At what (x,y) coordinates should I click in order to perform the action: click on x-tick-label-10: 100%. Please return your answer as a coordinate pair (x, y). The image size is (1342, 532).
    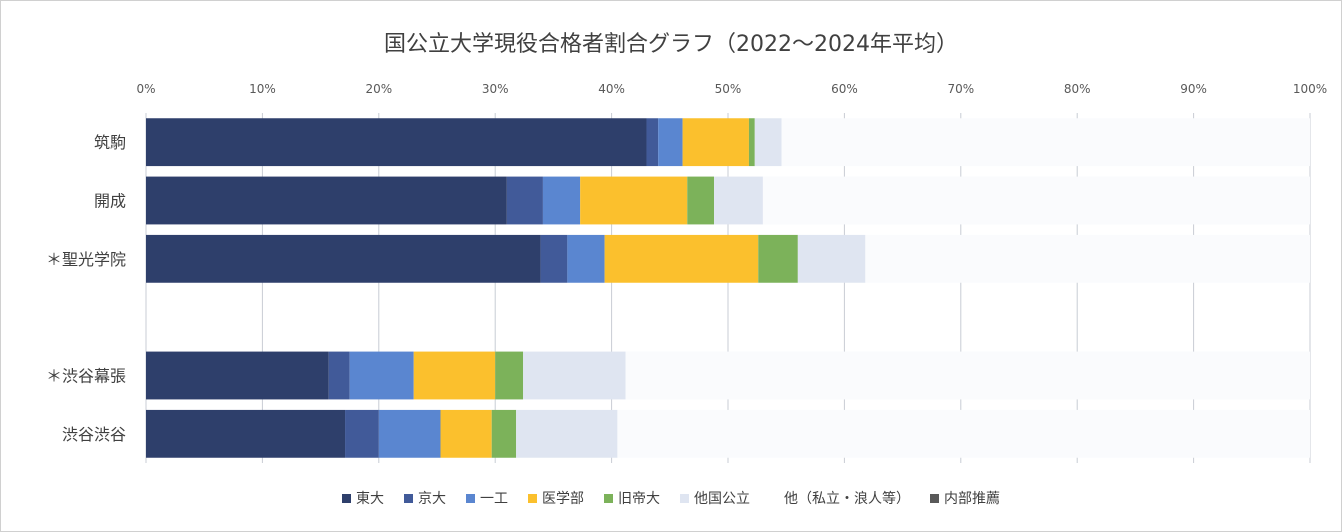
    Looking at the image, I should click on (1310, 89).